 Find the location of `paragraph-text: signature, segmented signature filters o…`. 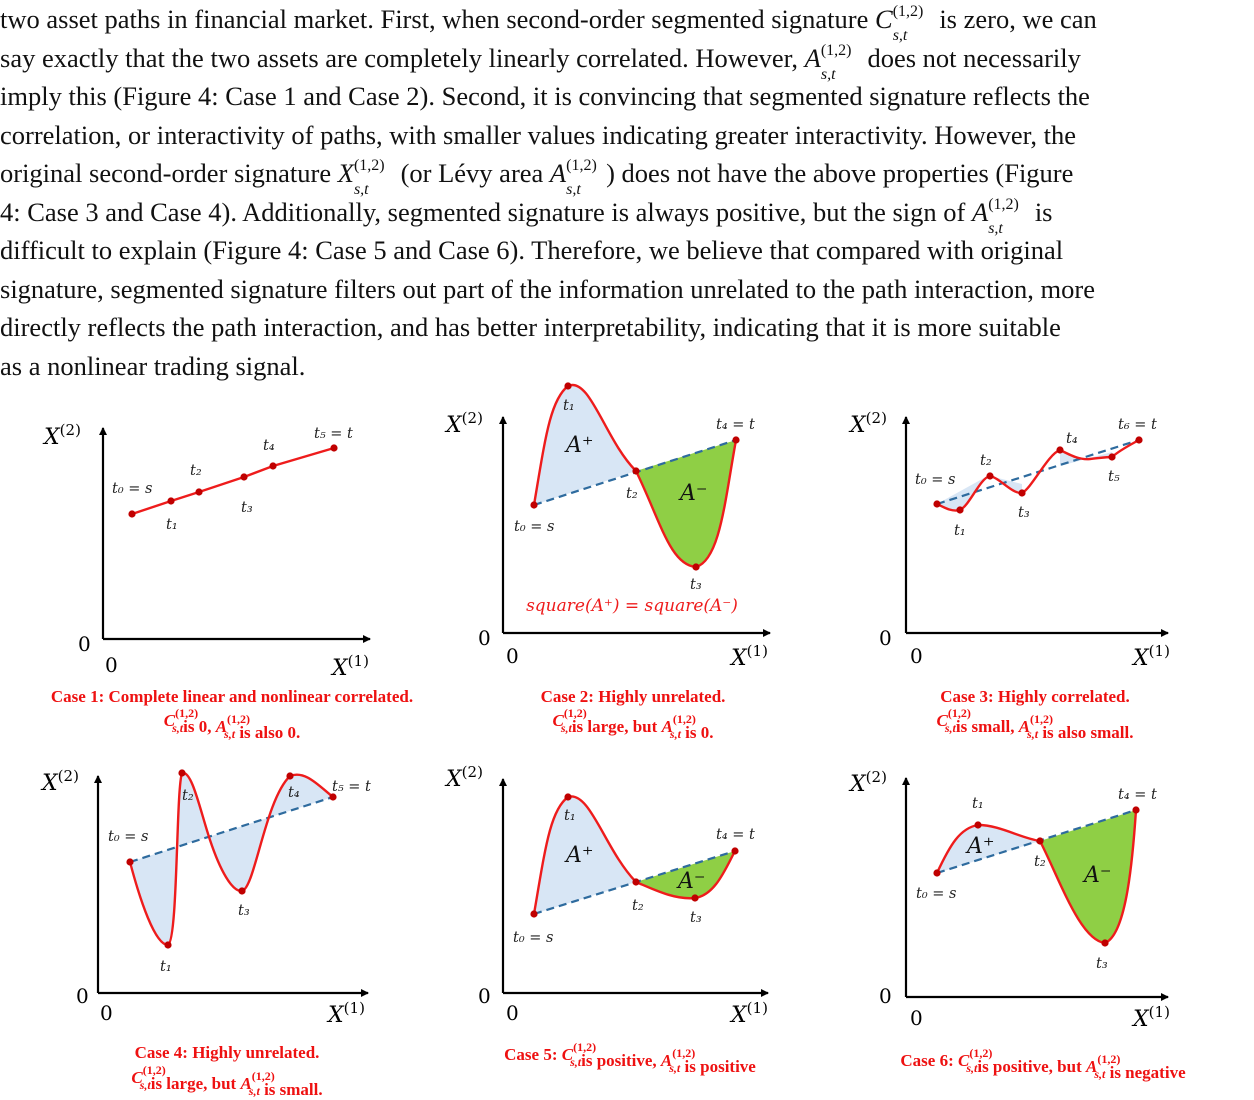

paragraph-text: signature, segmented signature filters o… is located at coordinates (547, 288).